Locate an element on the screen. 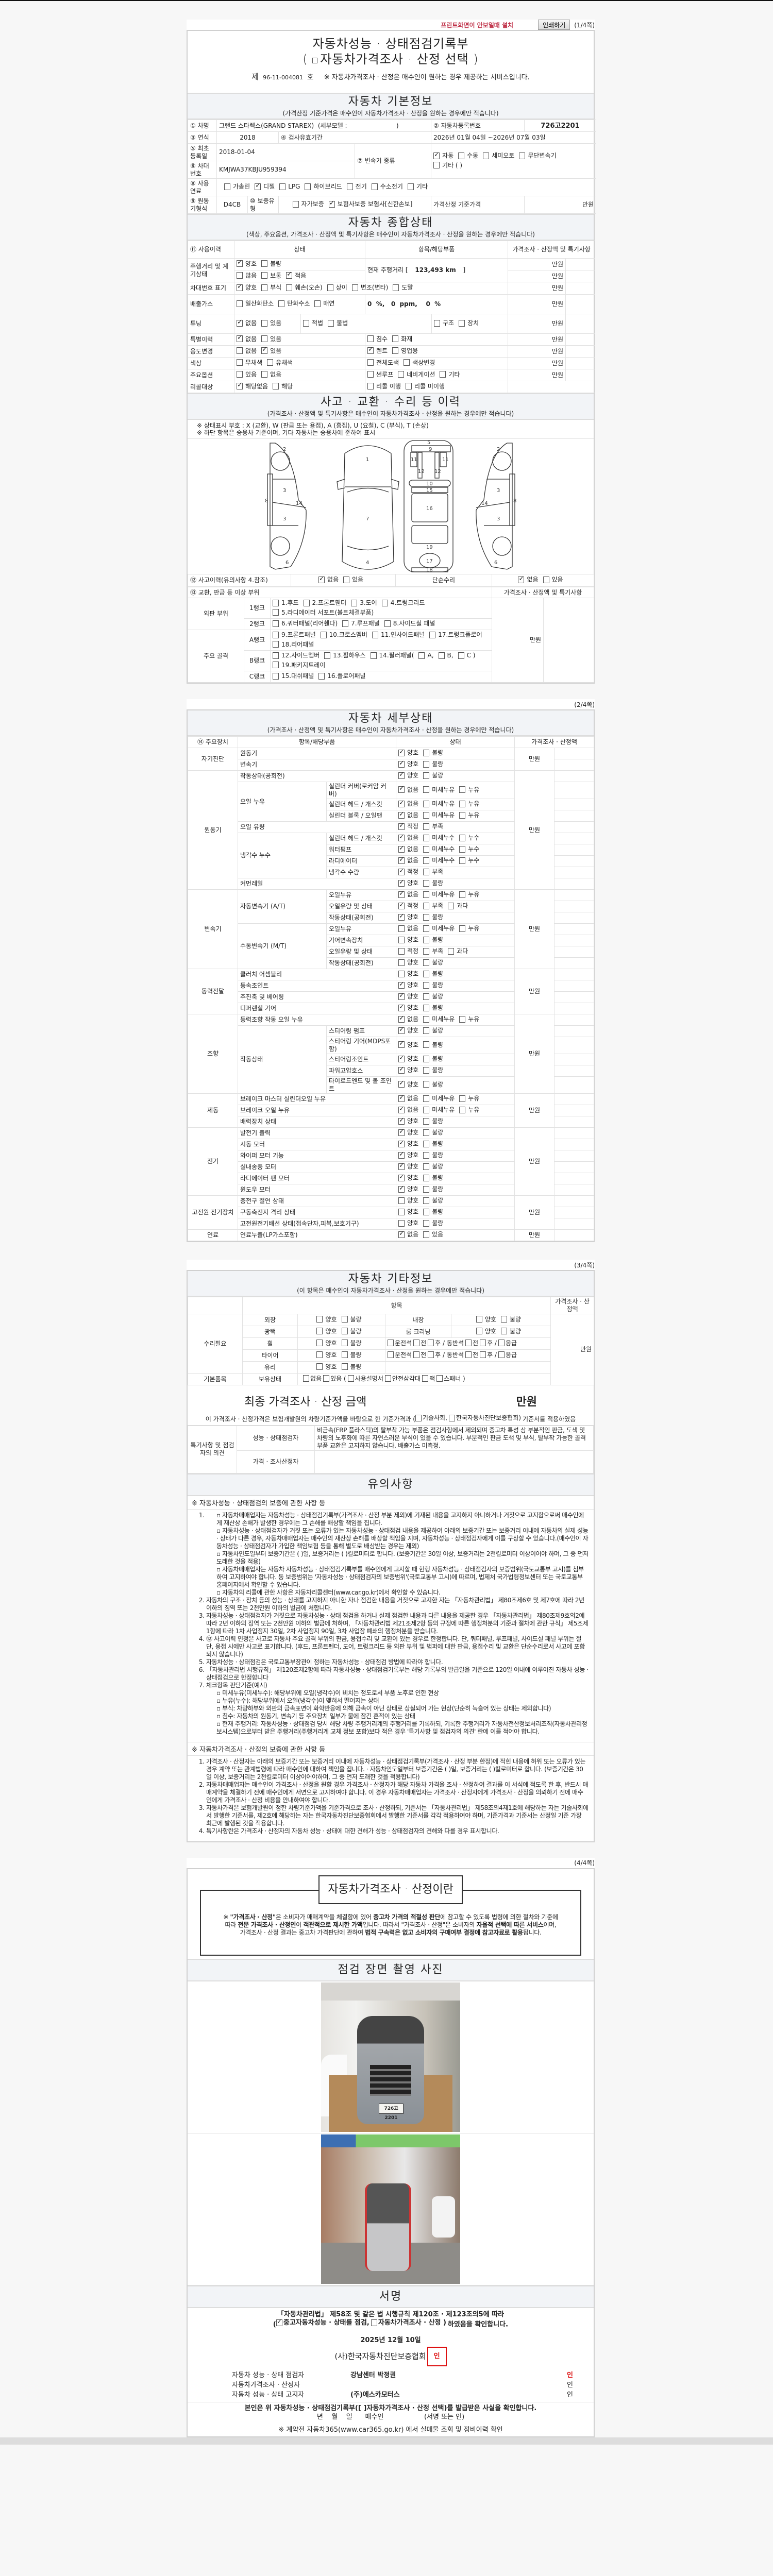 The height and width of the screenshot is (2576, 773). checkbox-option: 기술사회, is located at coordinates (431, 1418).